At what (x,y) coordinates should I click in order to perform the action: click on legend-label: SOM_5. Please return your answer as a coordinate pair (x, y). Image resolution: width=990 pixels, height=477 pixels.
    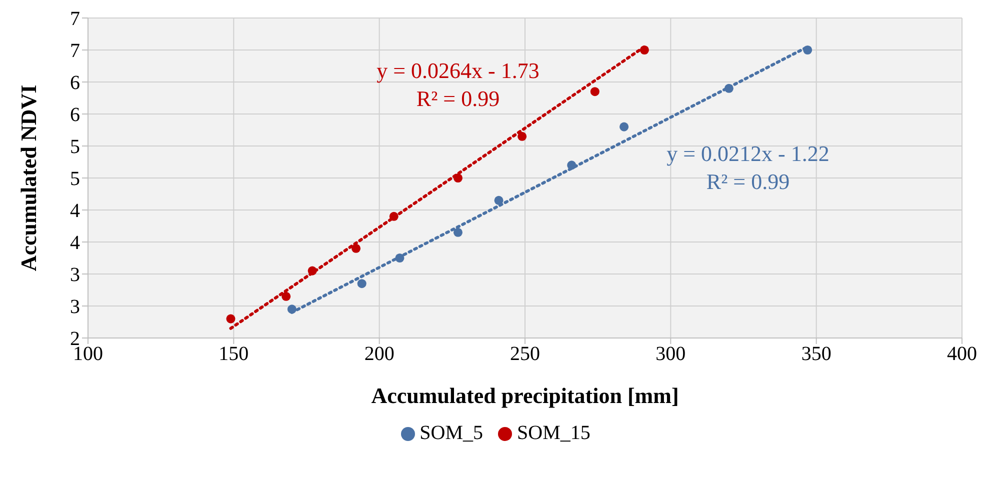
    Looking at the image, I should click on (451, 433).